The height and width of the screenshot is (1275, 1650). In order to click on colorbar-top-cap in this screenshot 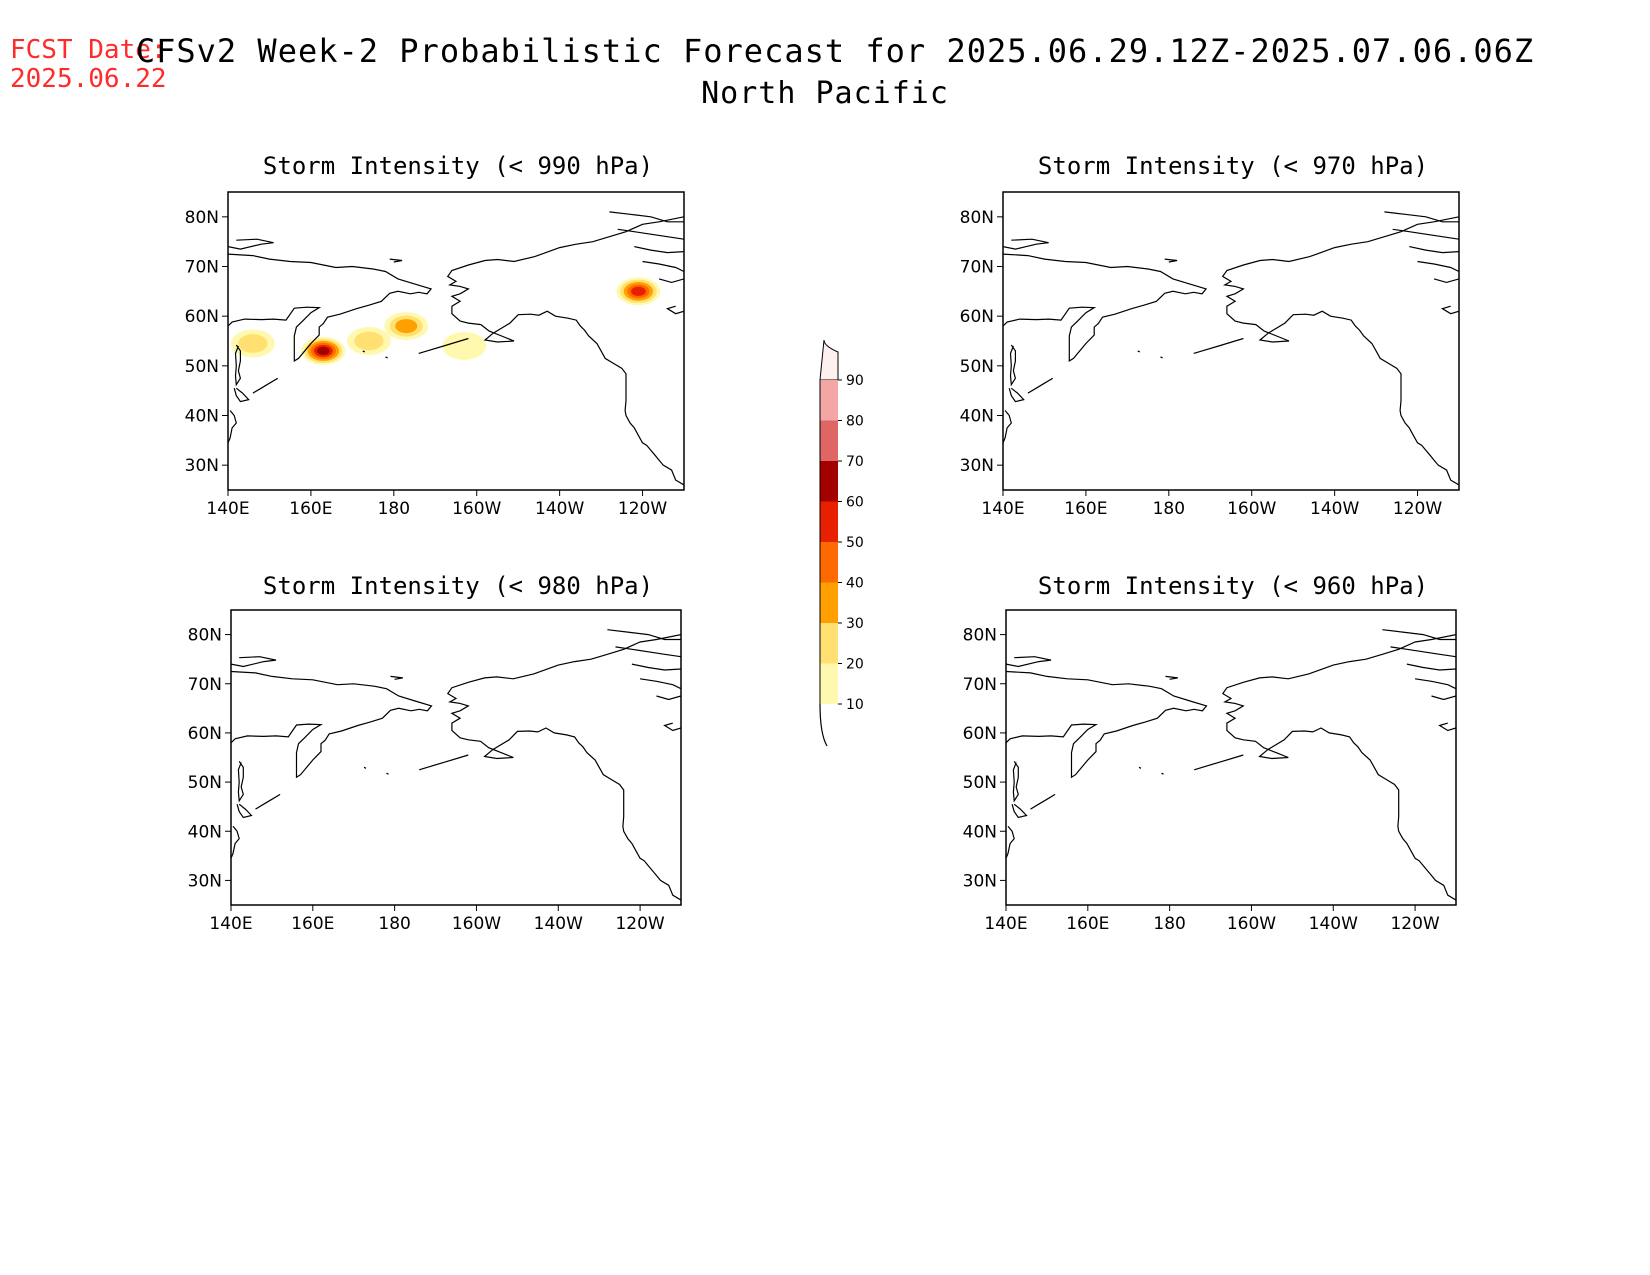, I will do `click(829, 360)`.